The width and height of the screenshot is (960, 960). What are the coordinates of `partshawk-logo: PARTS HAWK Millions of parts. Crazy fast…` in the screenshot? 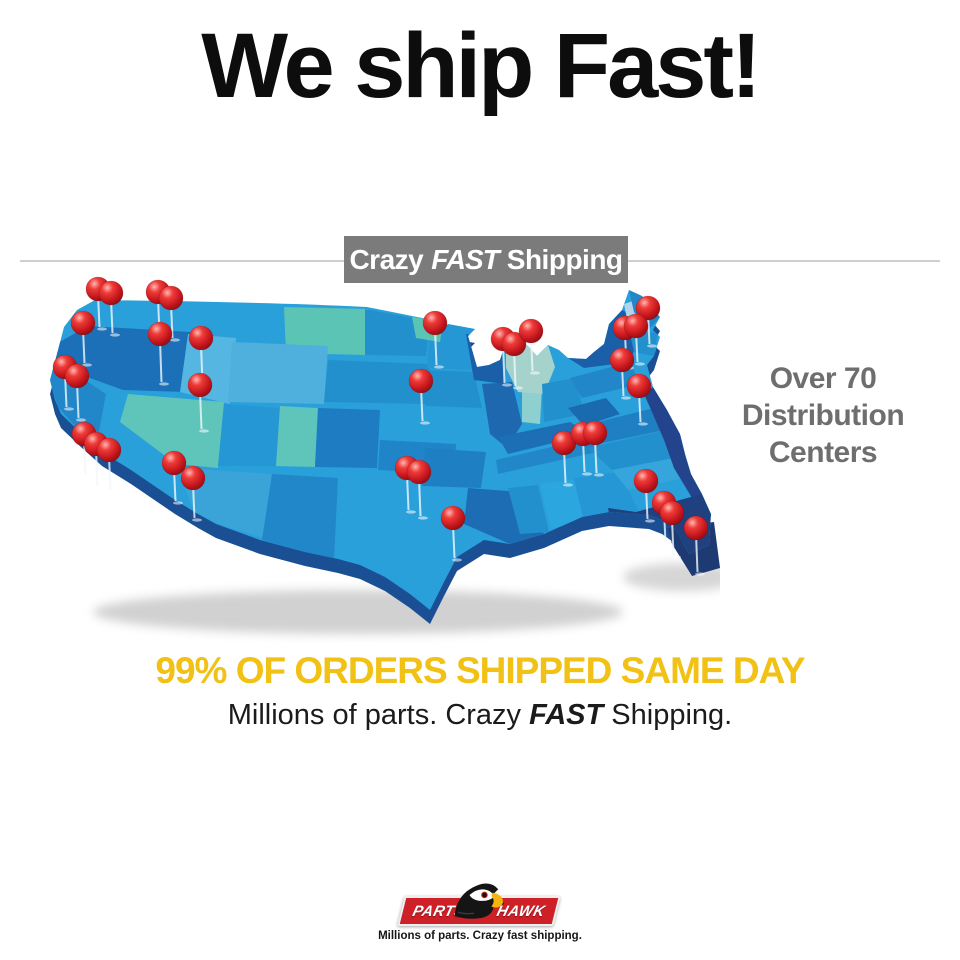 It's located at (480, 912).